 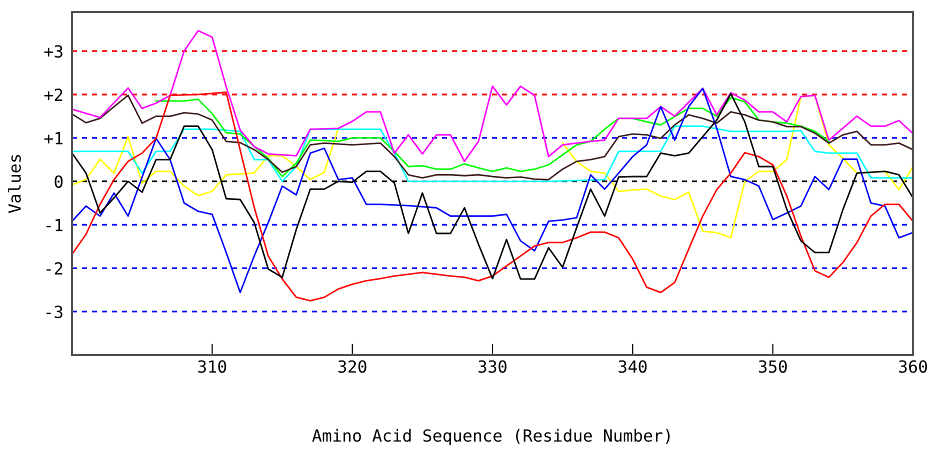 What do you see at coordinates (53, 94) in the screenshot?
I see `y-tick-label: +2` at bounding box center [53, 94].